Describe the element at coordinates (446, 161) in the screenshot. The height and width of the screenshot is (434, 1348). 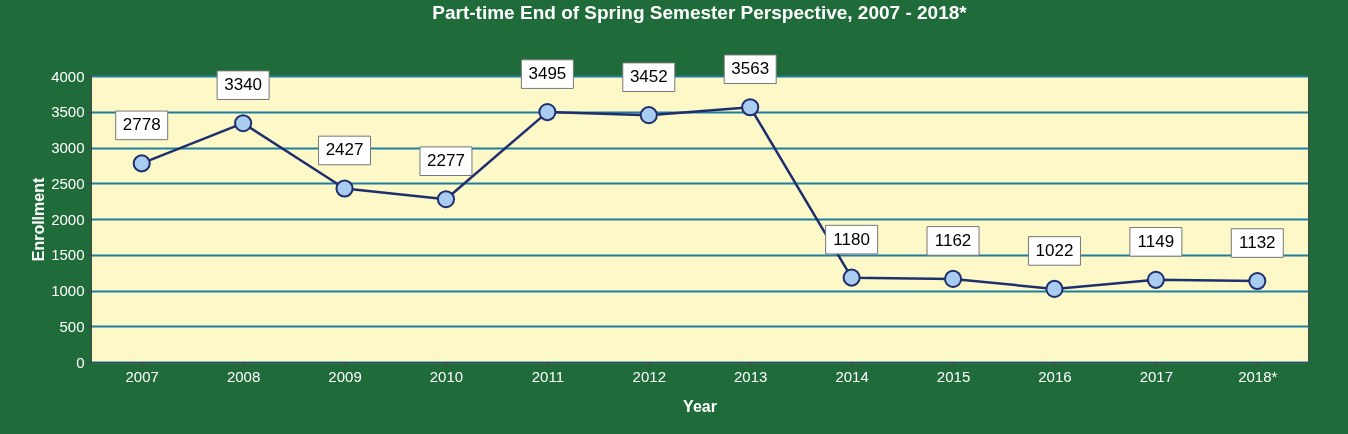
I see `data-label: 2277` at that location.